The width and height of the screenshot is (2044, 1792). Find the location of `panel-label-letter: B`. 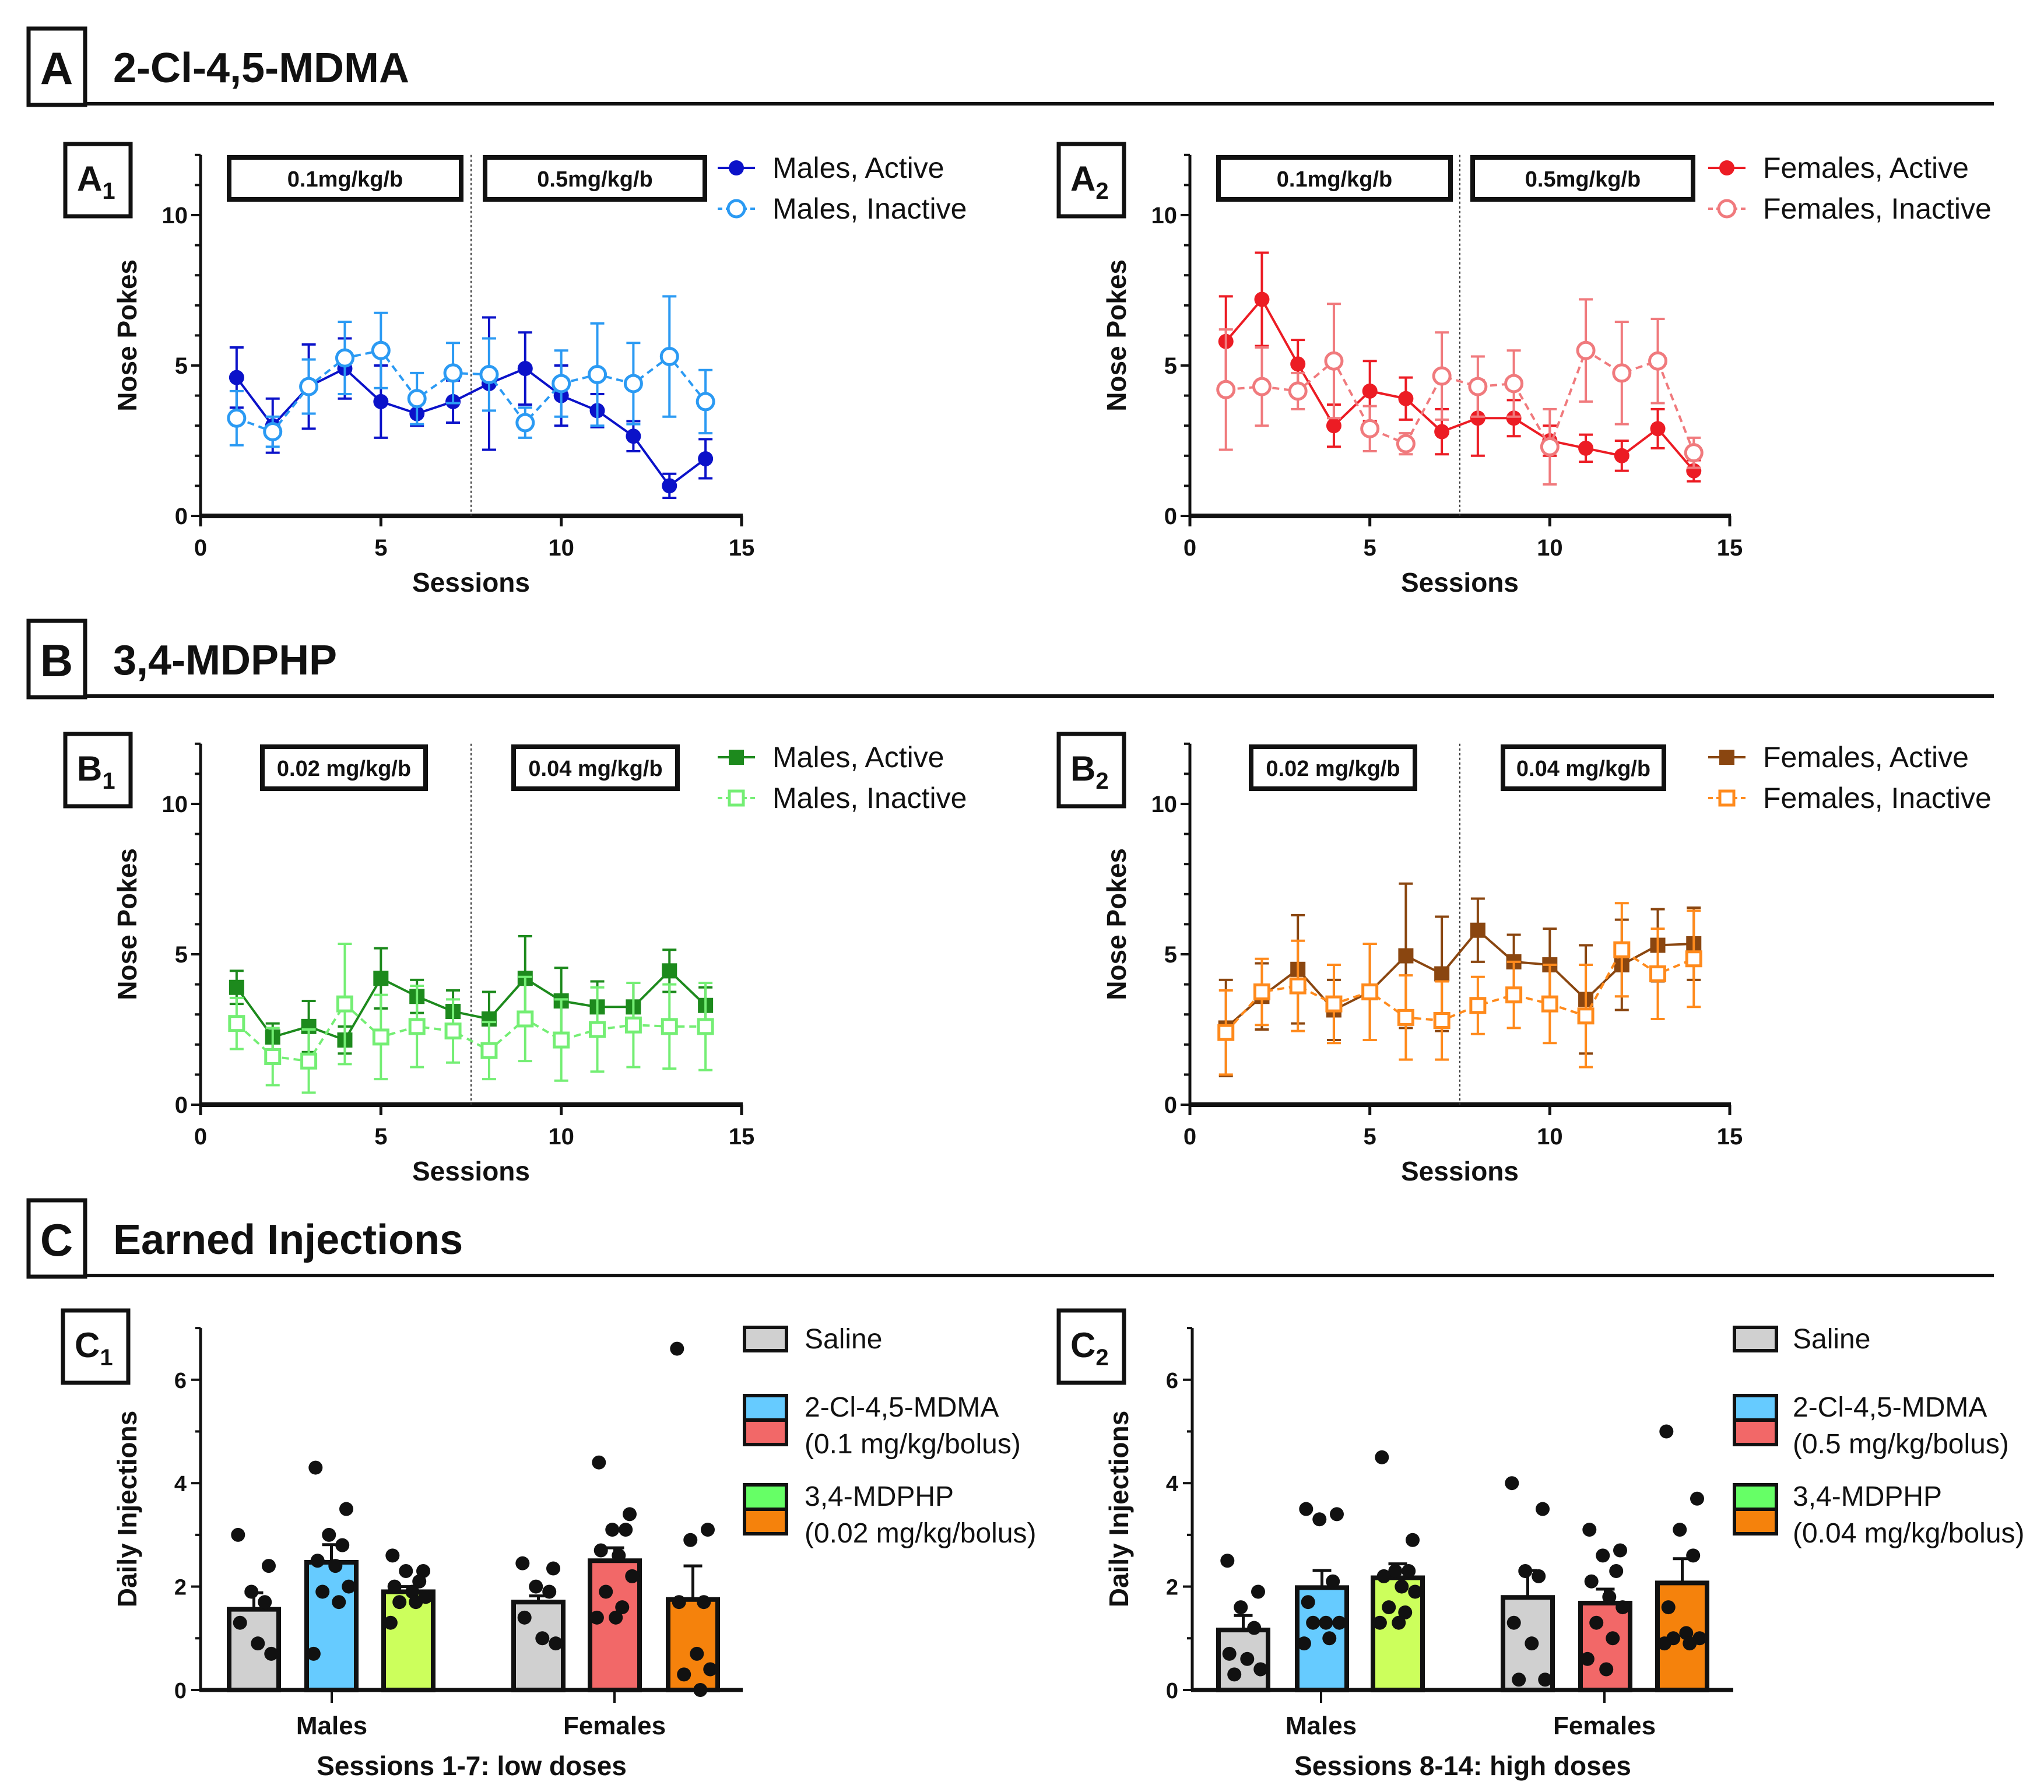

panel-label-letter: B is located at coordinates (1082, 769).